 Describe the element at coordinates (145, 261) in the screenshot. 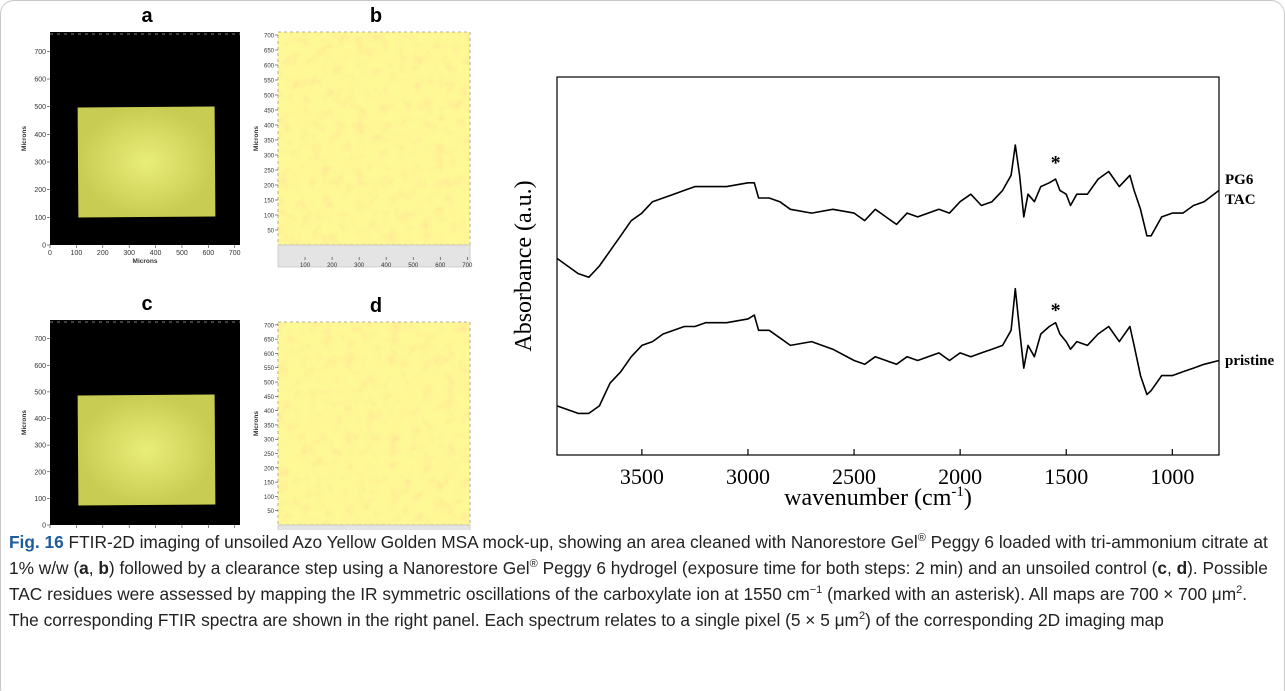

I see `map-x-axis-label: Microns` at that location.